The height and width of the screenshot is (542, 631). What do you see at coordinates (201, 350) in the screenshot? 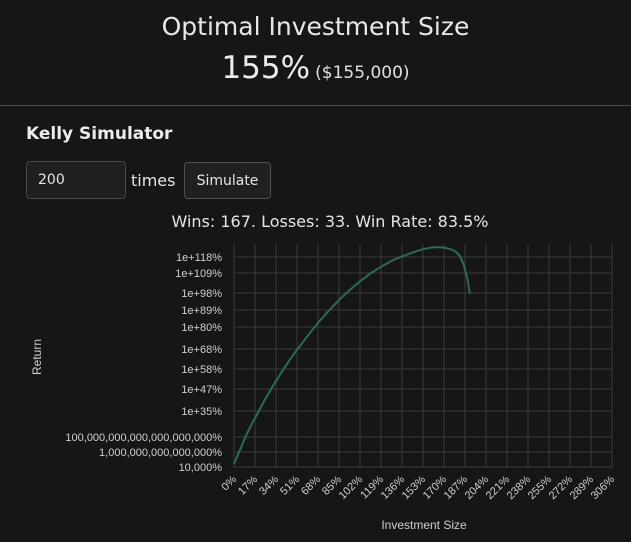
I see `y-tick-label: 1e+68%` at bounding box center [201, 350].